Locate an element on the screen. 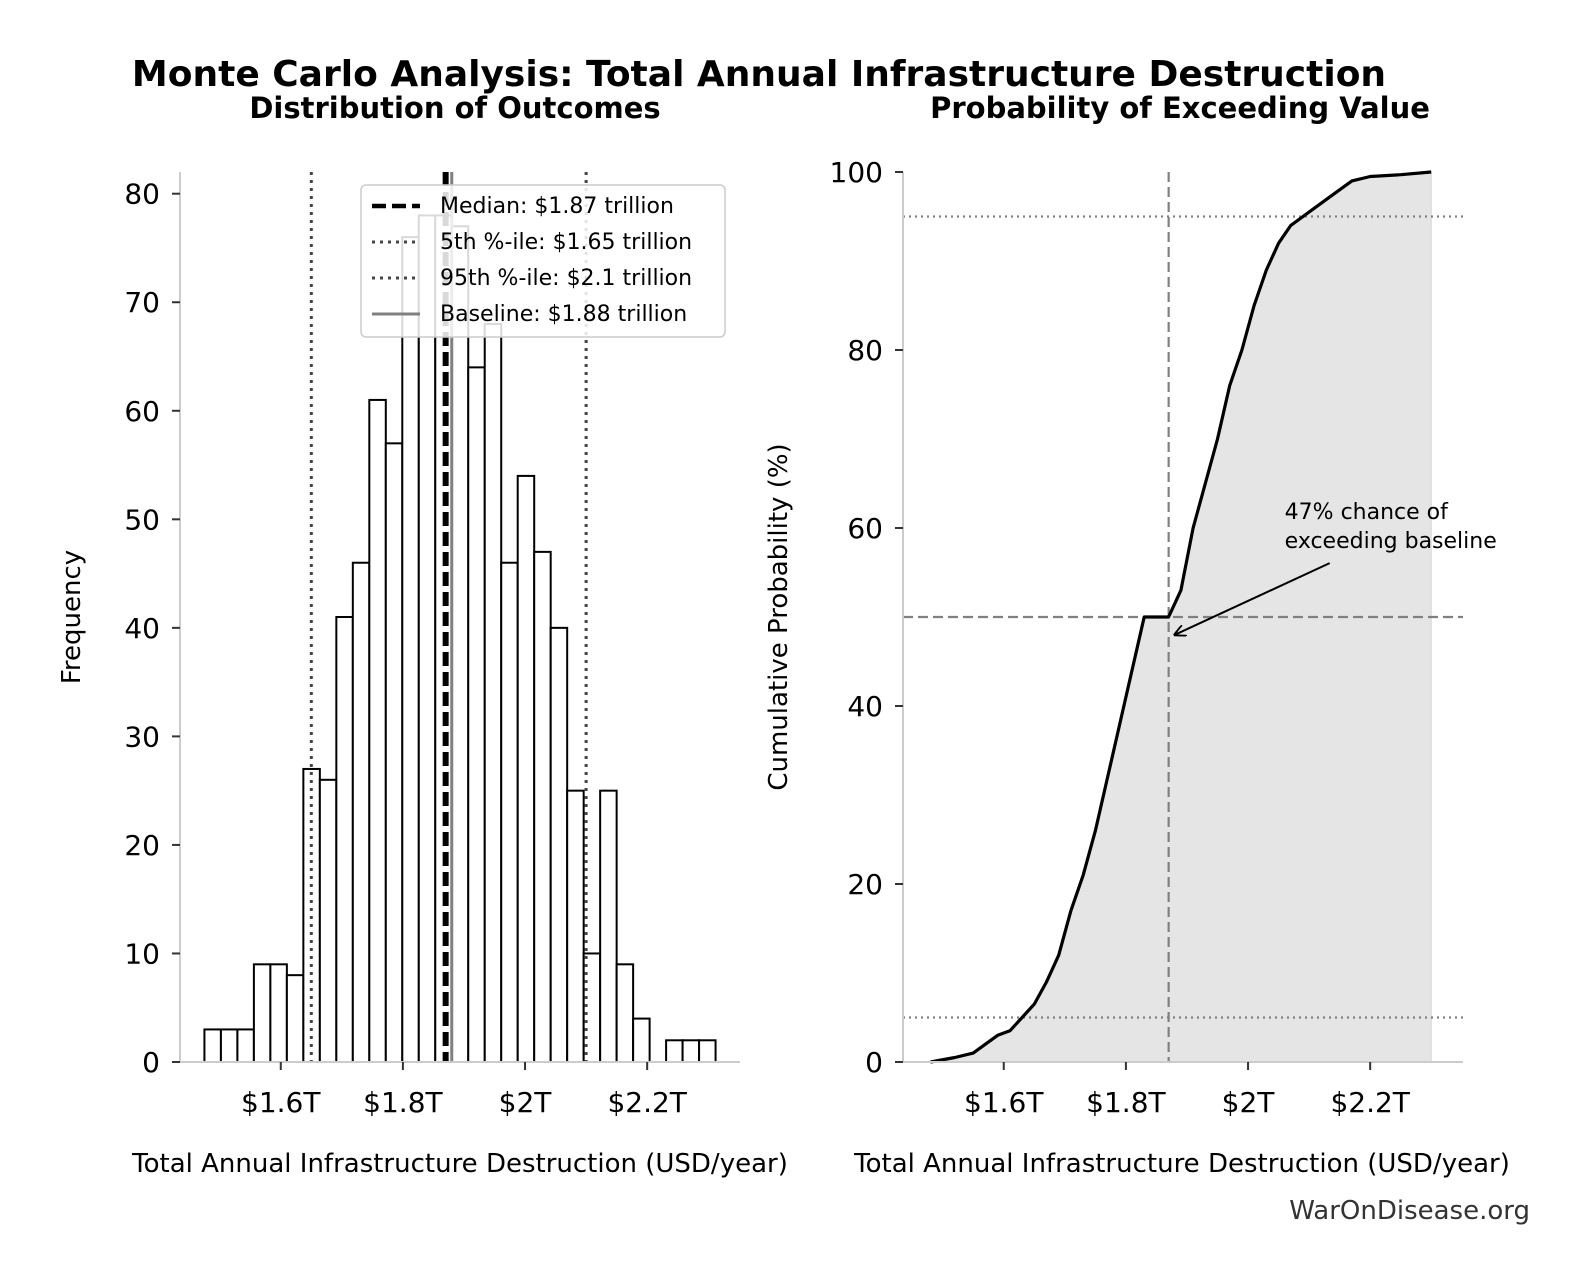 This screenshot has width=1581, height=1280. histogram-y-tick-label: 80 is located at coordinates (142, 194).